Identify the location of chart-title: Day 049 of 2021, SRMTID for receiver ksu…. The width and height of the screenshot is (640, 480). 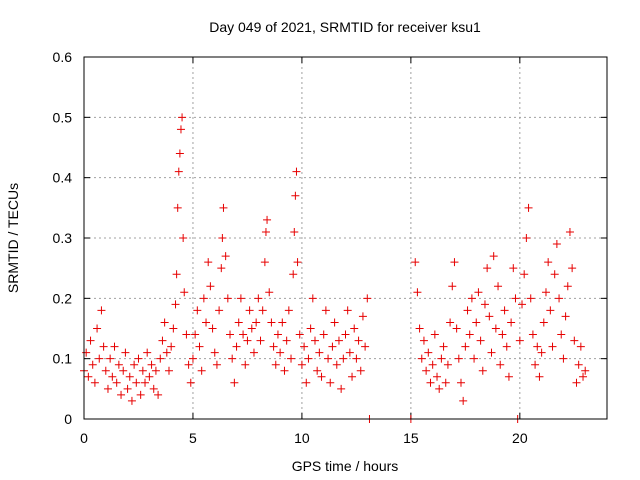
(345, 27).